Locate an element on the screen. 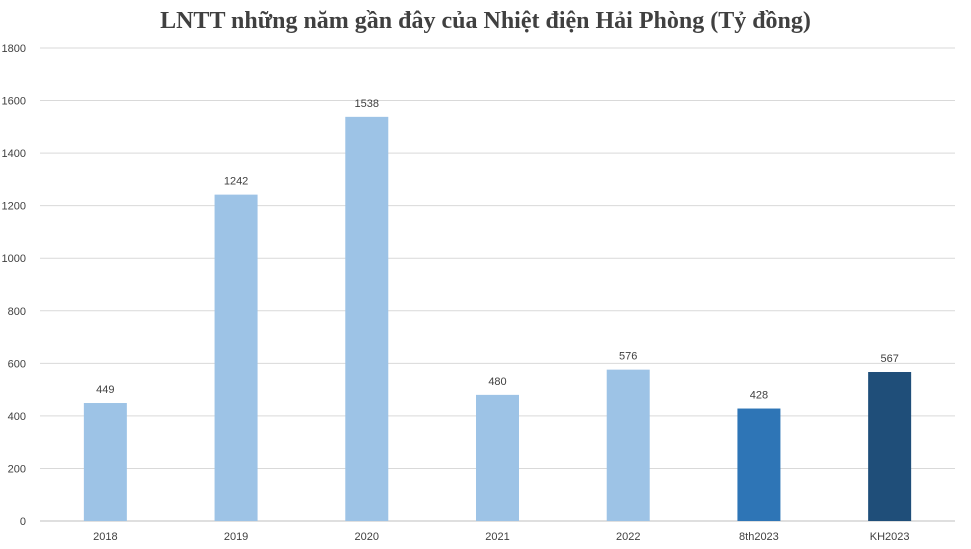 The image size is (971, 549). x-axis-tick-labels: 2018 2019 2020 2021 2022 8th2023 KH2023 is located at coordinates (501, 537).